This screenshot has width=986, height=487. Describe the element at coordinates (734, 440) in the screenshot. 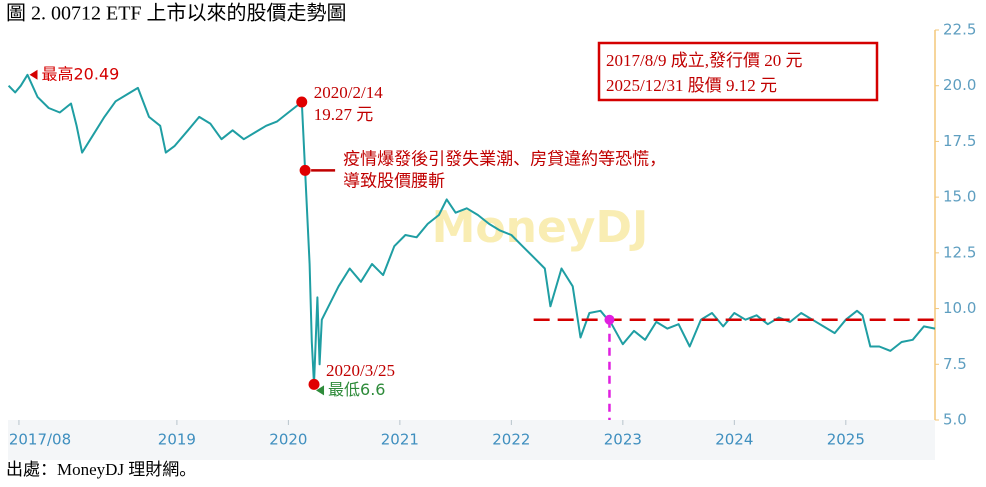

I see `x-tick-label: 2024` at that location.